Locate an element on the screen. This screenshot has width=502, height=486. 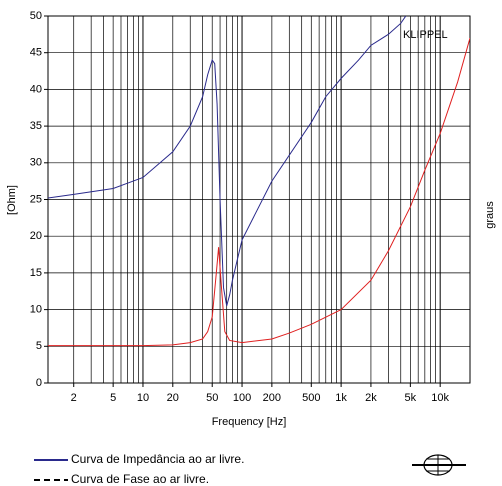
x-tick-label: 20 is located at coordinates (173, 398).